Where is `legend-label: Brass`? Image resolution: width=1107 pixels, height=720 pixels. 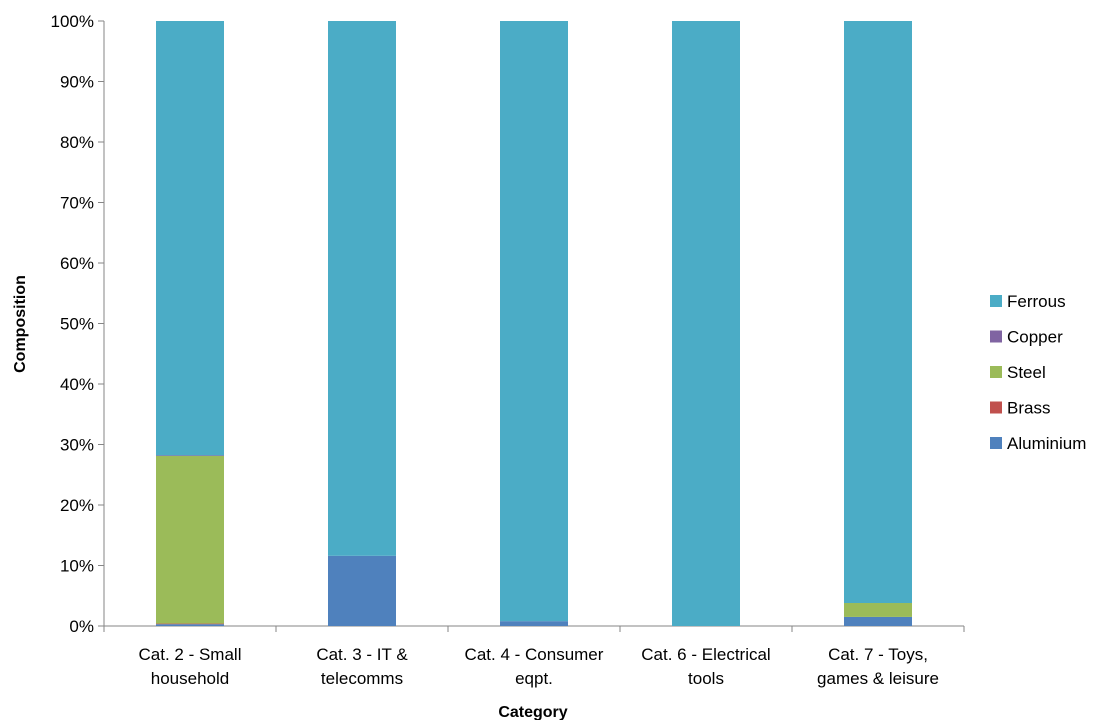
legend-label: Brass is located at coordinates (1028, 408).